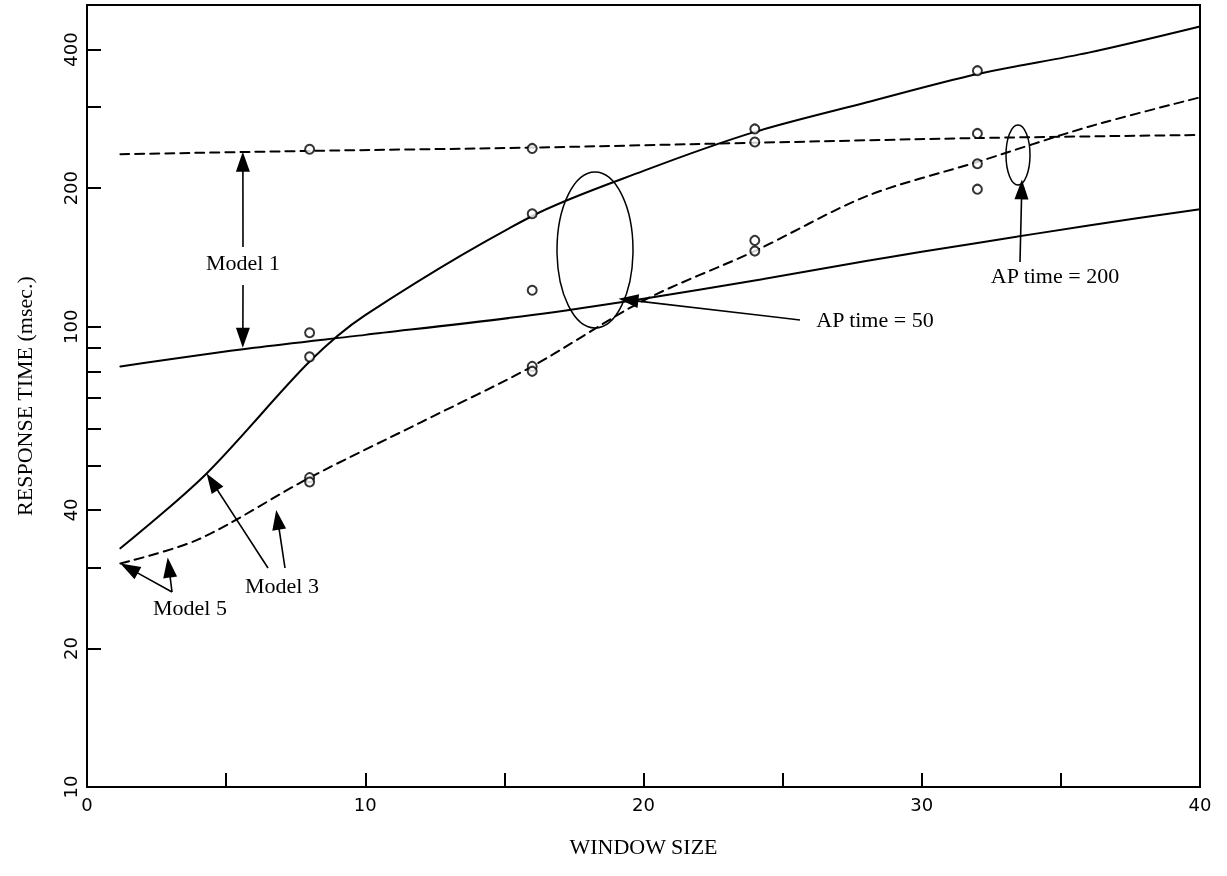 This screenshot has height=876, width=1227. I want to click on annotation: Model 3, so click(282, 586).